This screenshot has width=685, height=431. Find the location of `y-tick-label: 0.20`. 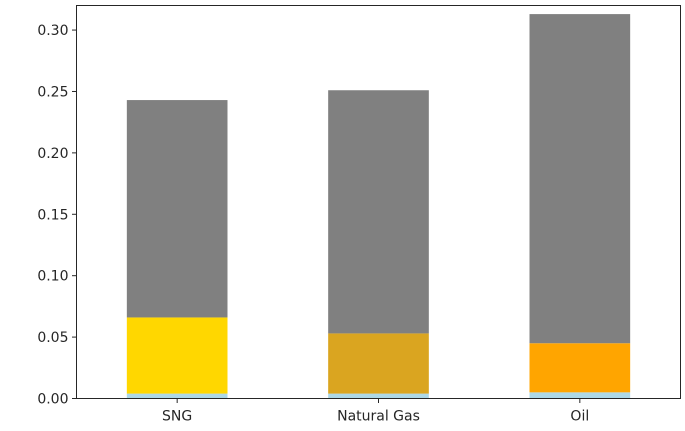

y-tick-label: 0.20 is located at coordinates (52, 154).